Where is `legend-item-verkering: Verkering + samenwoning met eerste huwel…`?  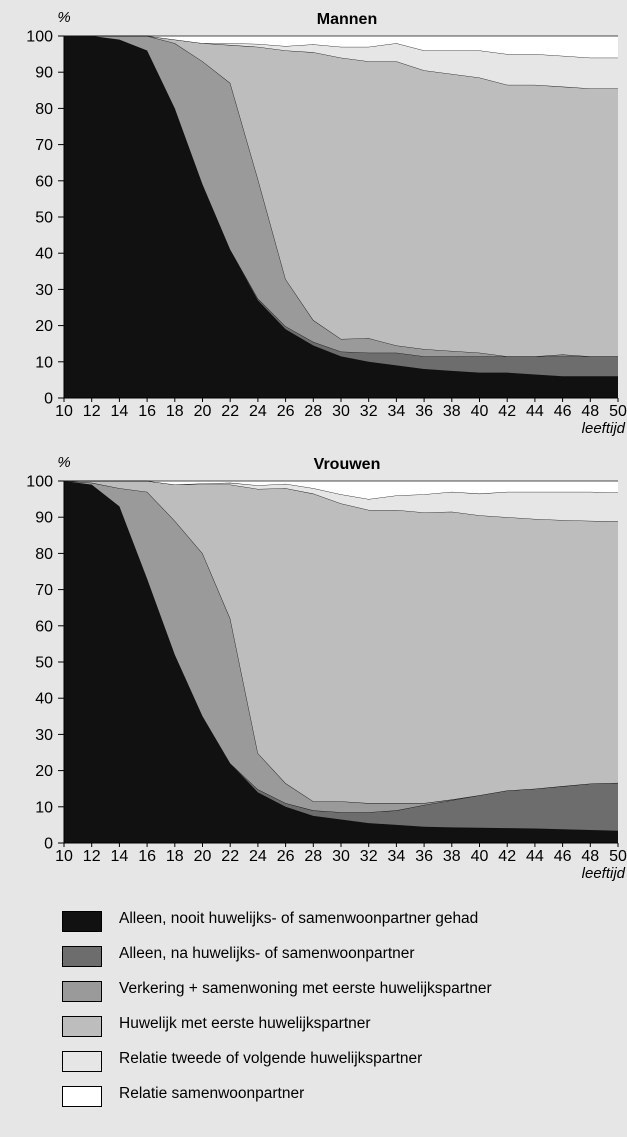 legend-item-verkering: Verkering + samenwoning met eerste huwel… is located at coordinates (332, 995).